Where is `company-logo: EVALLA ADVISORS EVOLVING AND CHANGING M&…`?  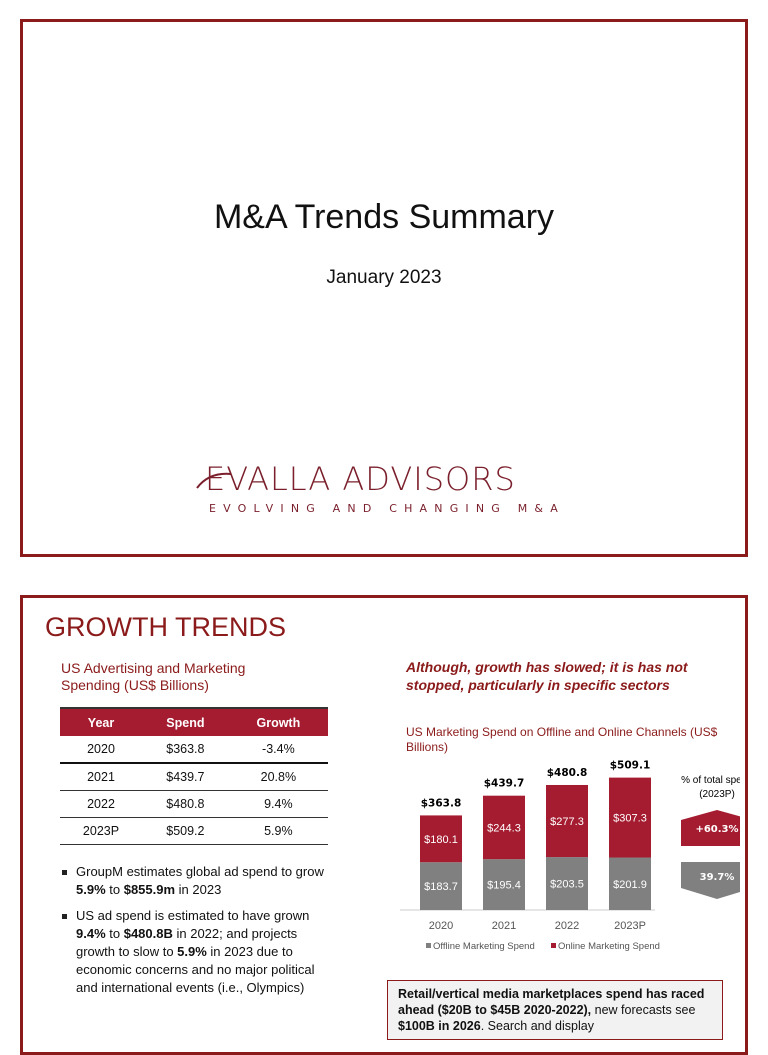 company-logo: EVALLA ADVISORS EVOLVING AND CHANGING M&… is located at coordinates (400, 490).